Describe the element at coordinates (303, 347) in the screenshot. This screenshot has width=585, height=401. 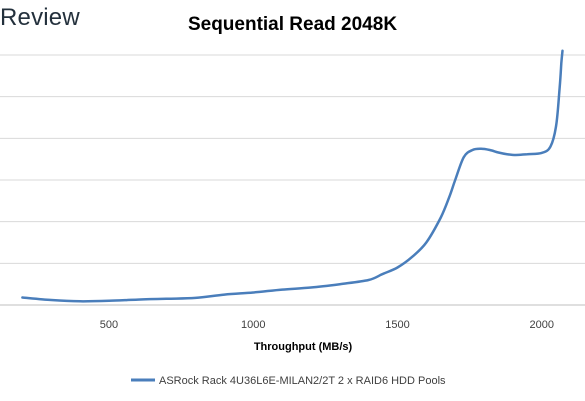
I see `x-axis-title: Throughput (MB/s)` at that location.